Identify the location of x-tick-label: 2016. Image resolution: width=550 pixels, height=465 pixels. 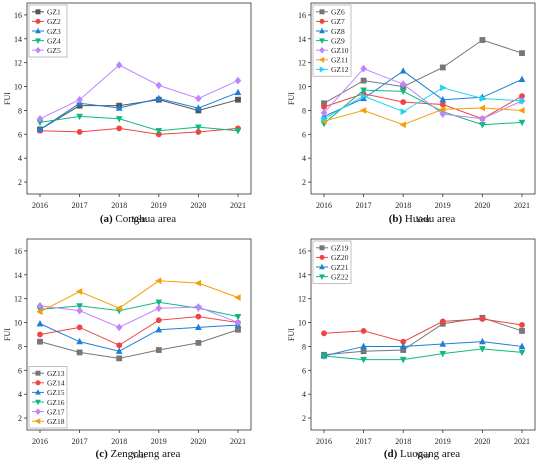
(324, 441).